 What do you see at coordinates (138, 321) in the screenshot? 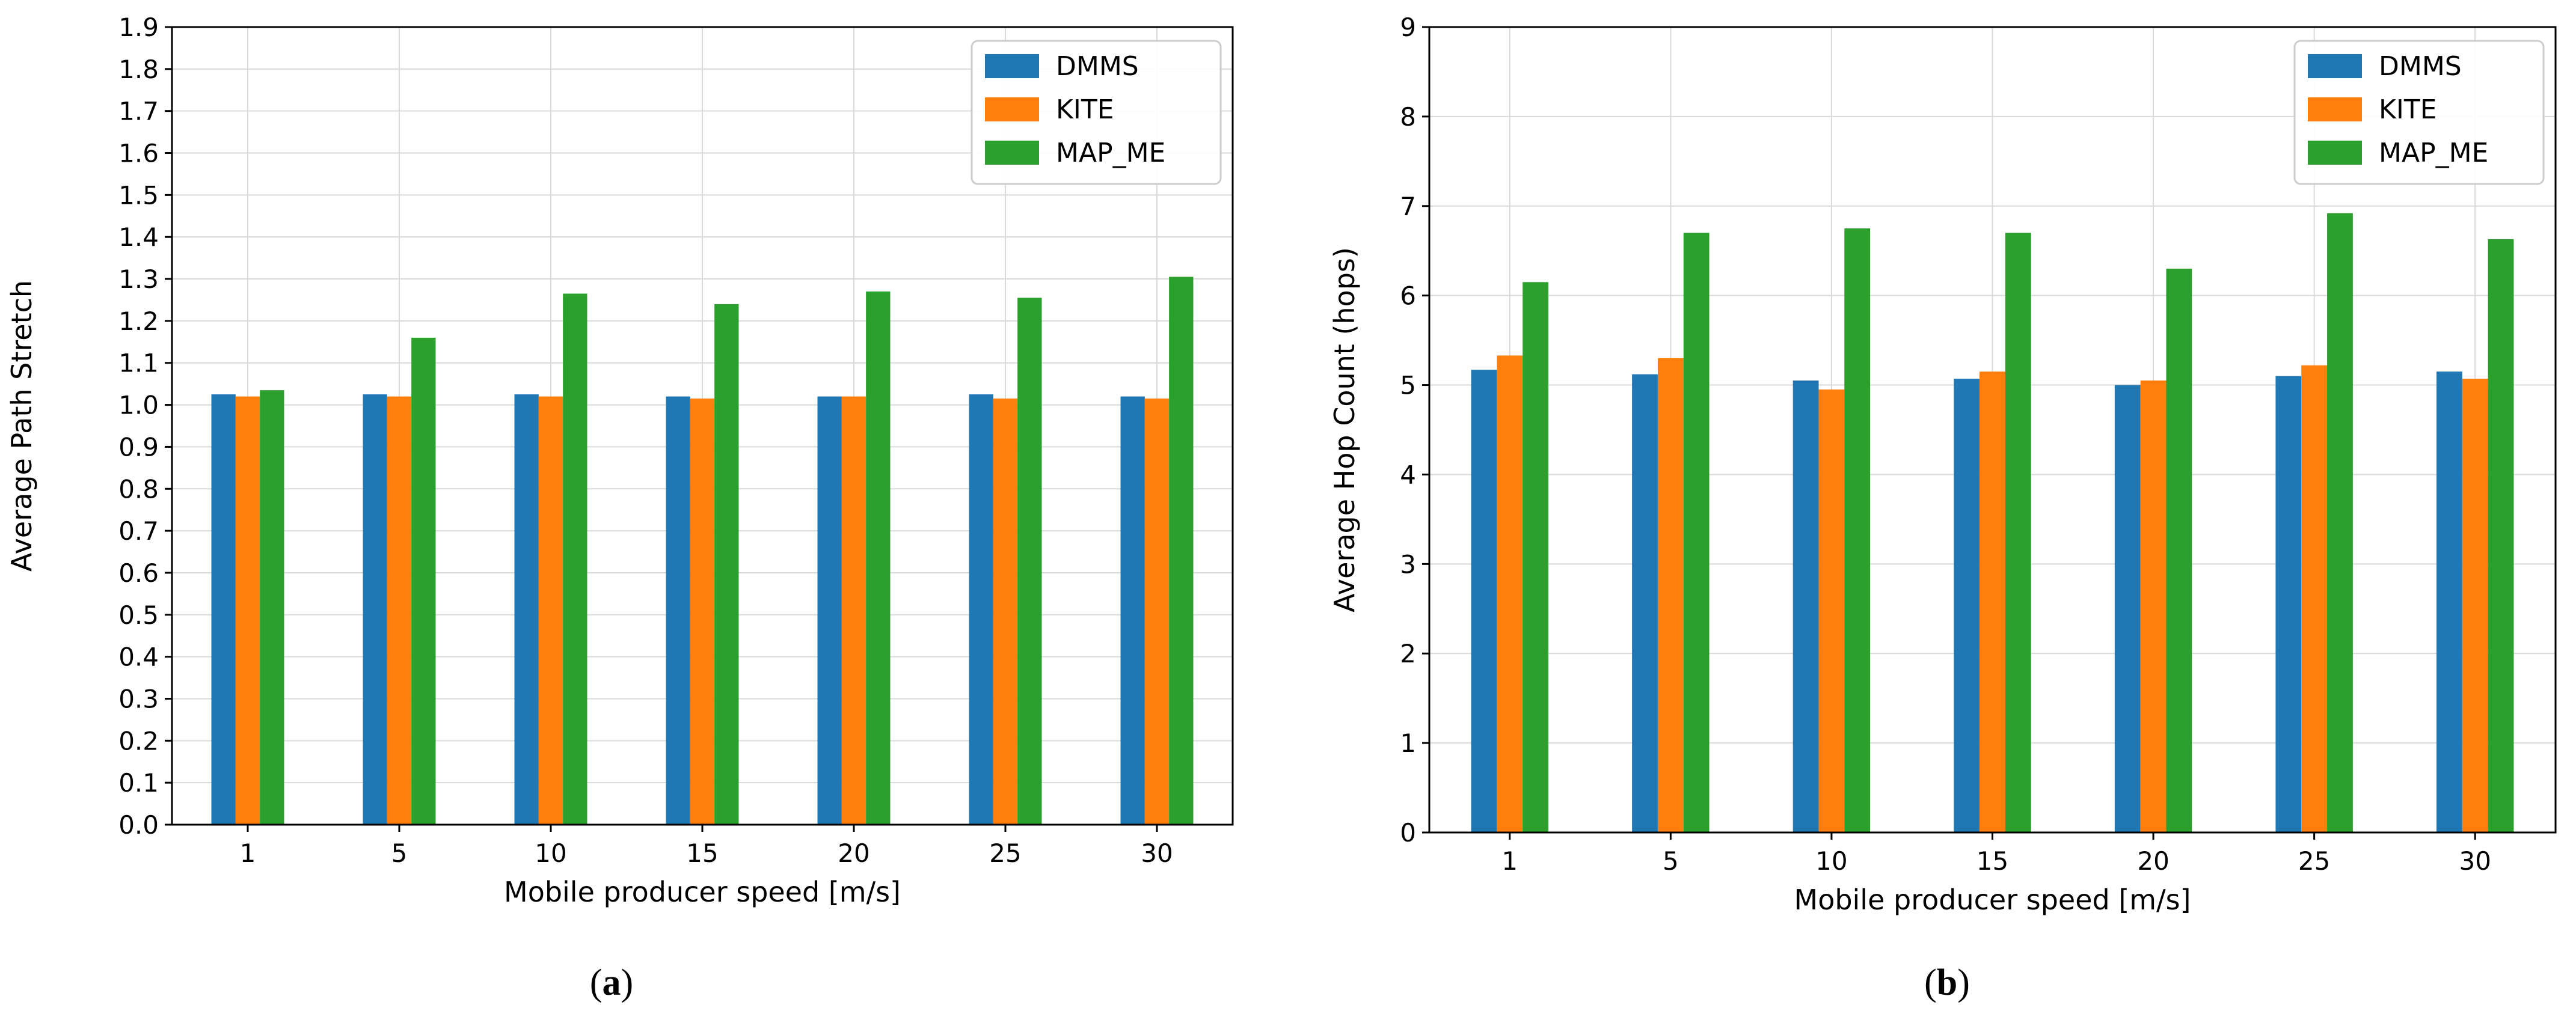
I see `y-tick-label: 1.2` at bounding box center [138, 321].